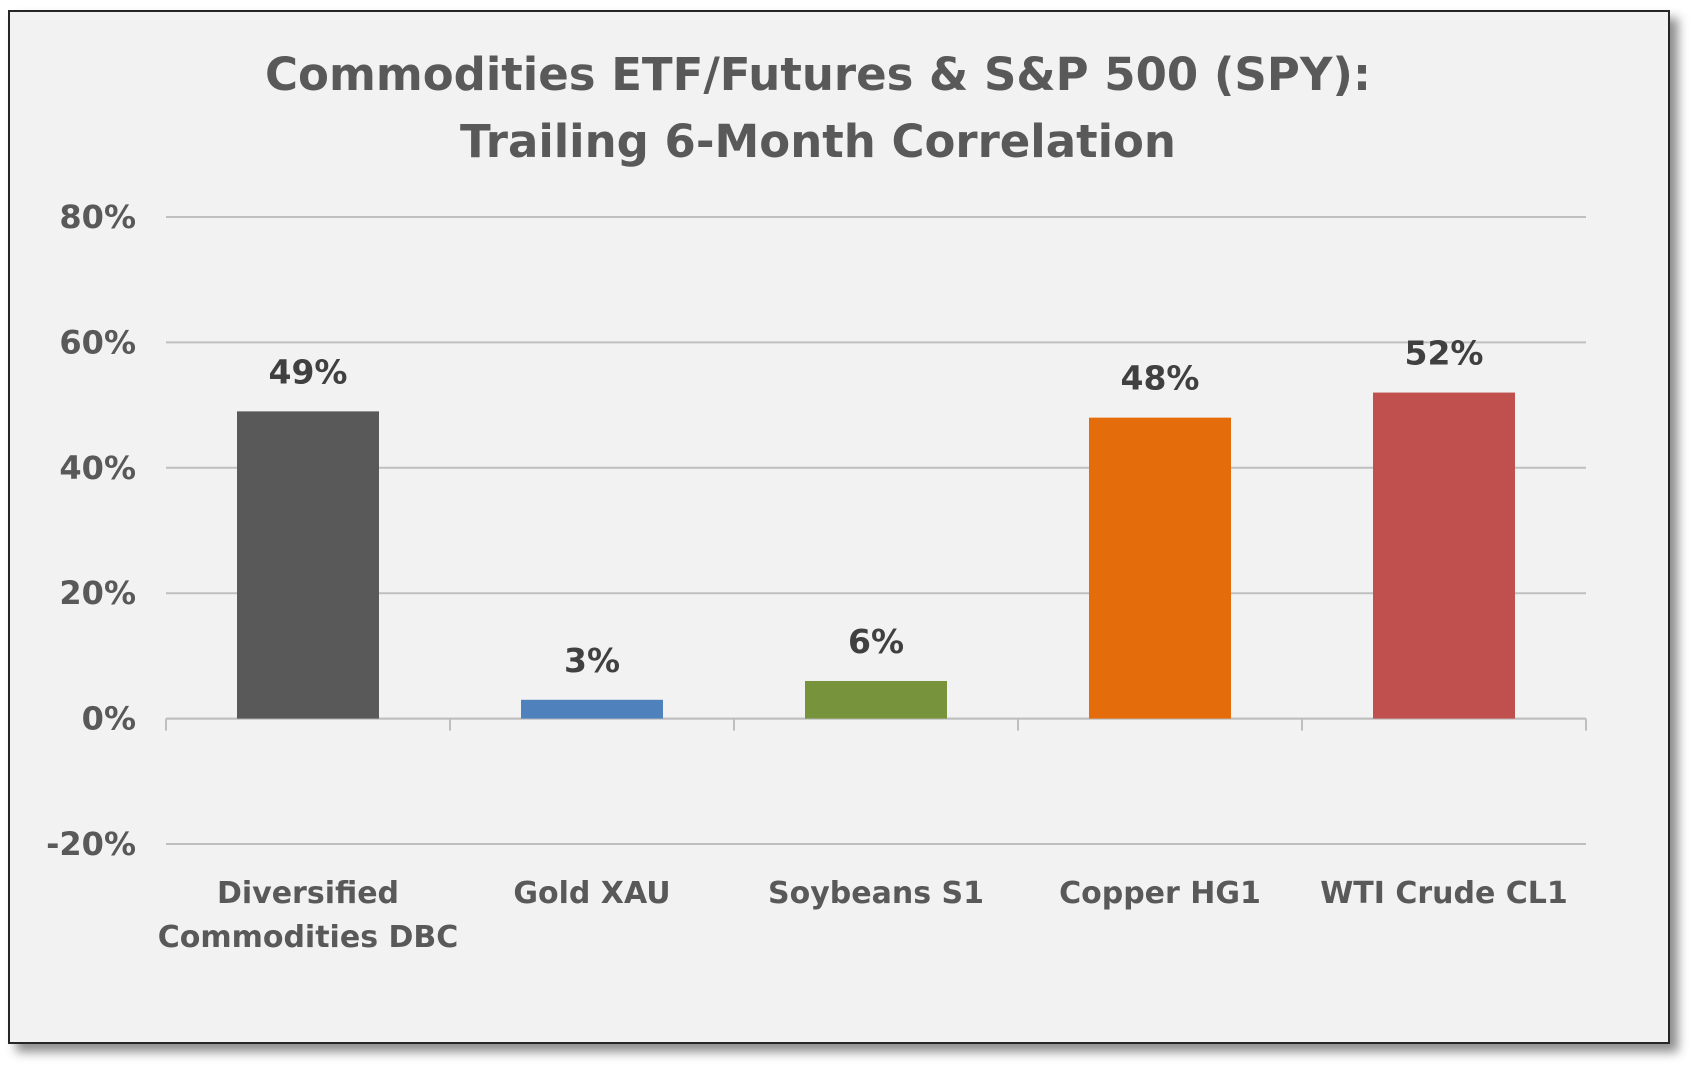 The image size is (1695, 1072). Describe the element at coordinates (1160, 378) in the screenshot. I see `data-label: 48%` at that location.